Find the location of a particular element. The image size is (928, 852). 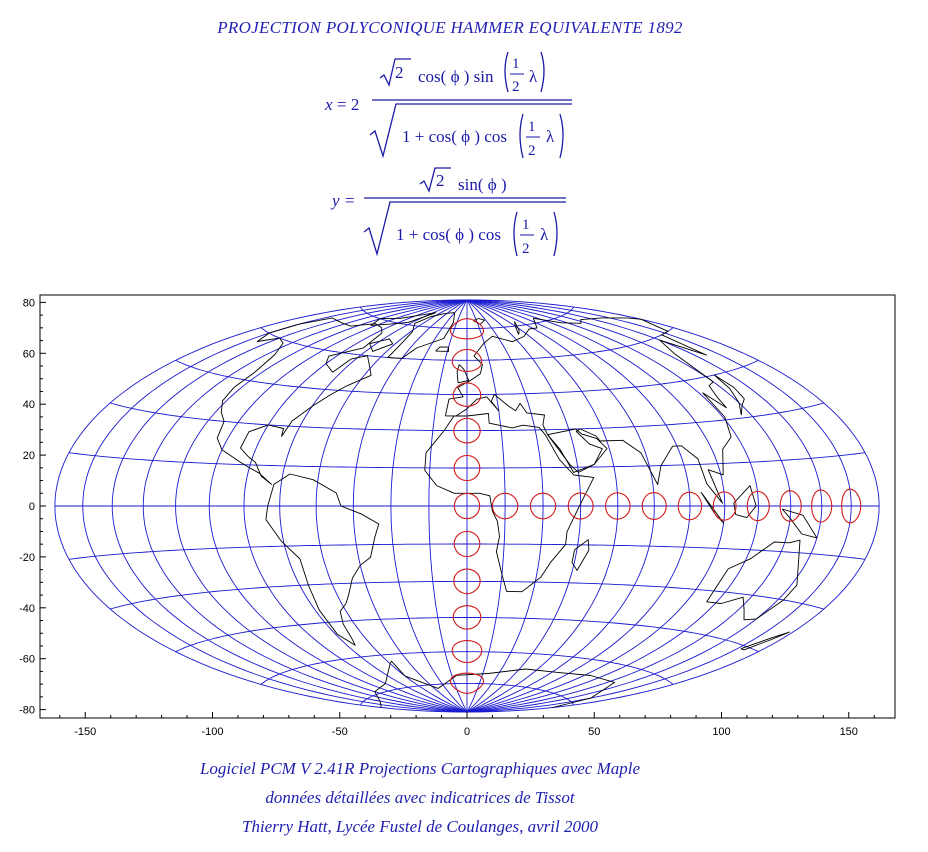

y-tick-label: 40 is located at coordinates (29, 405).